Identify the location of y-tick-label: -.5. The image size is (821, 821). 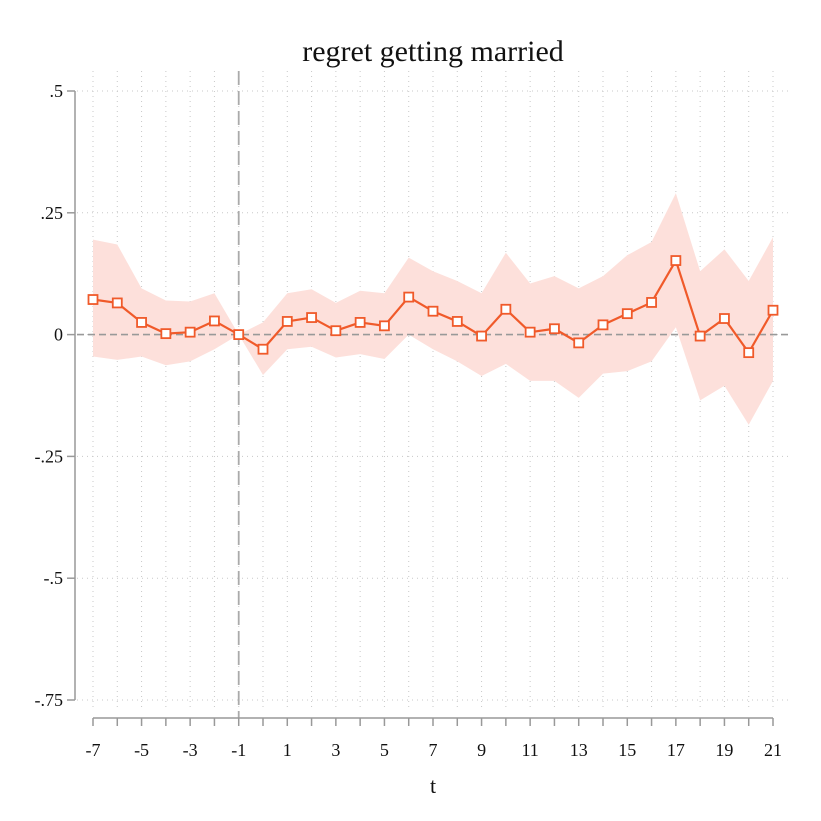
(54, 578).